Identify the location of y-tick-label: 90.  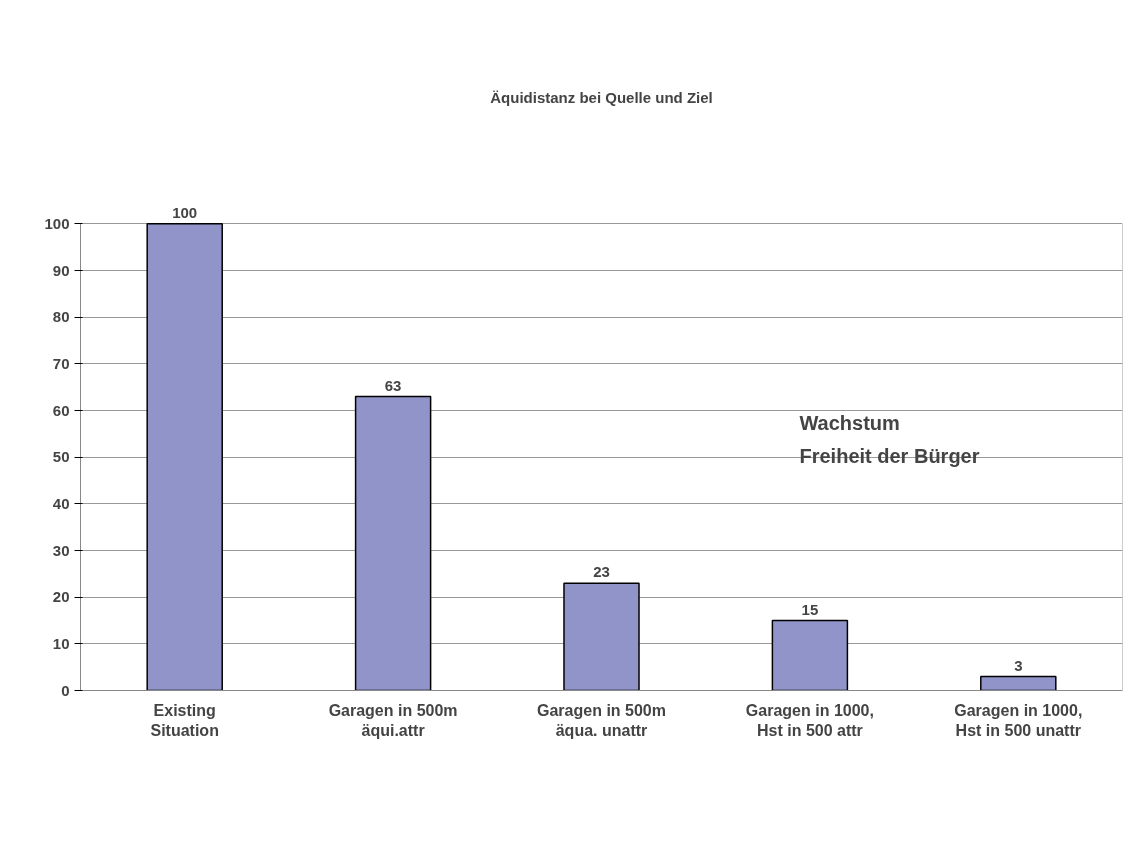
(61, 270).